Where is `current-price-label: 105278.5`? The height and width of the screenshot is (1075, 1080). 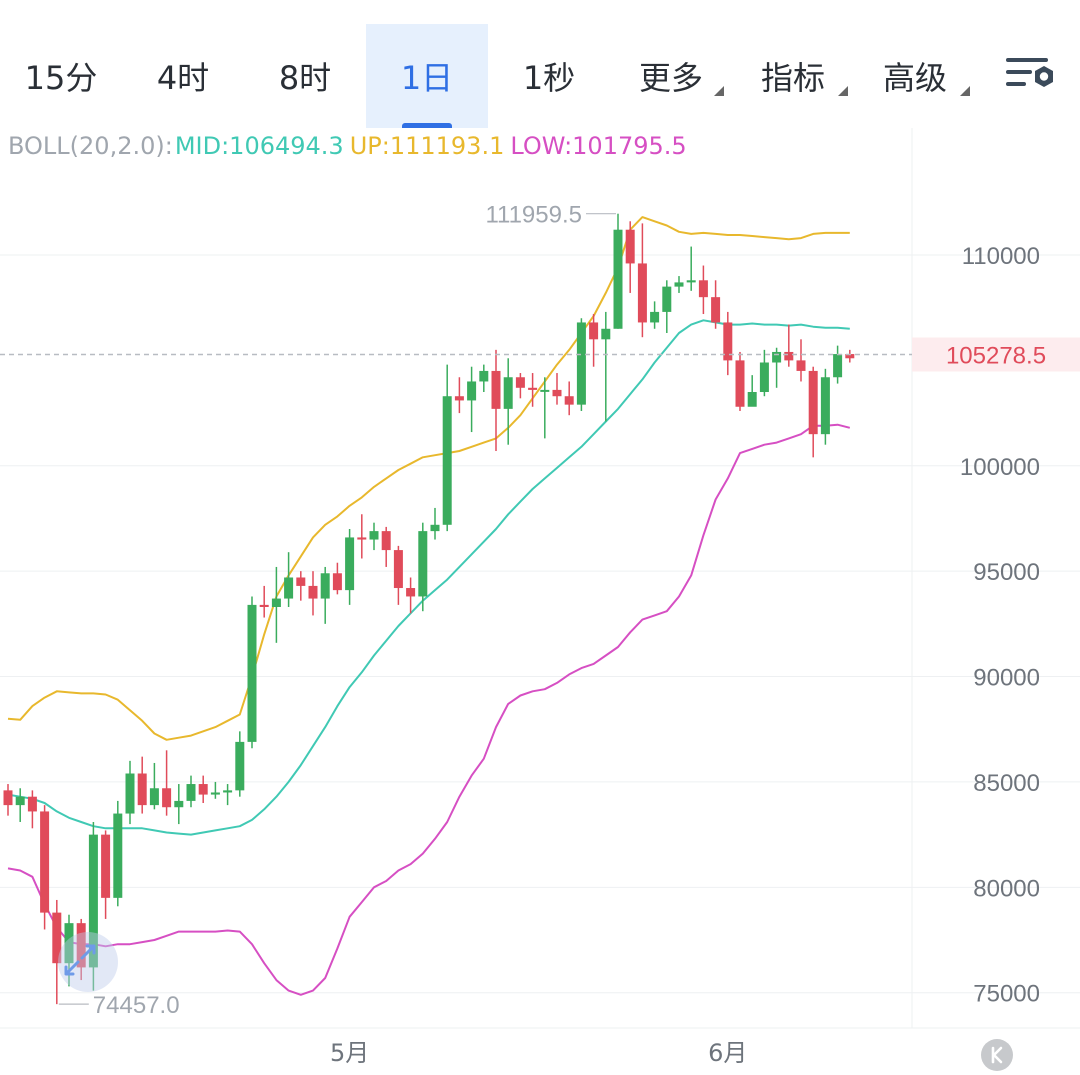 current-price-label: 105278.5 is located at coordinates (996, 356).